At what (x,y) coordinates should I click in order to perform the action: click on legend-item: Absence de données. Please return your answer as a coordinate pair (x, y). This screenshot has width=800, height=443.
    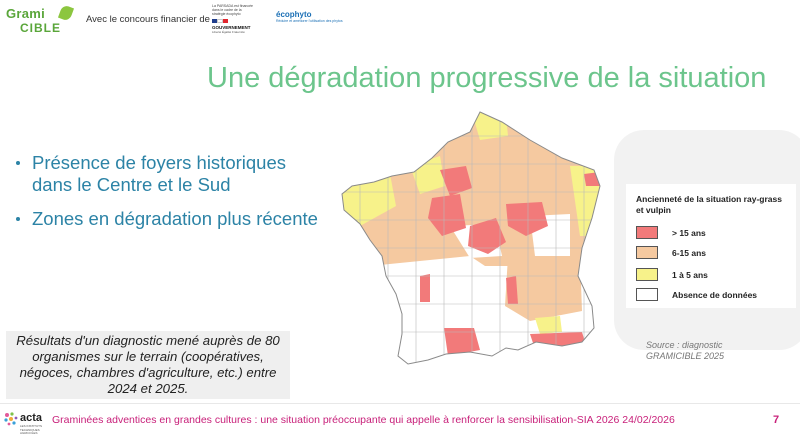
    Looking at the image, I should click on (716, 296).